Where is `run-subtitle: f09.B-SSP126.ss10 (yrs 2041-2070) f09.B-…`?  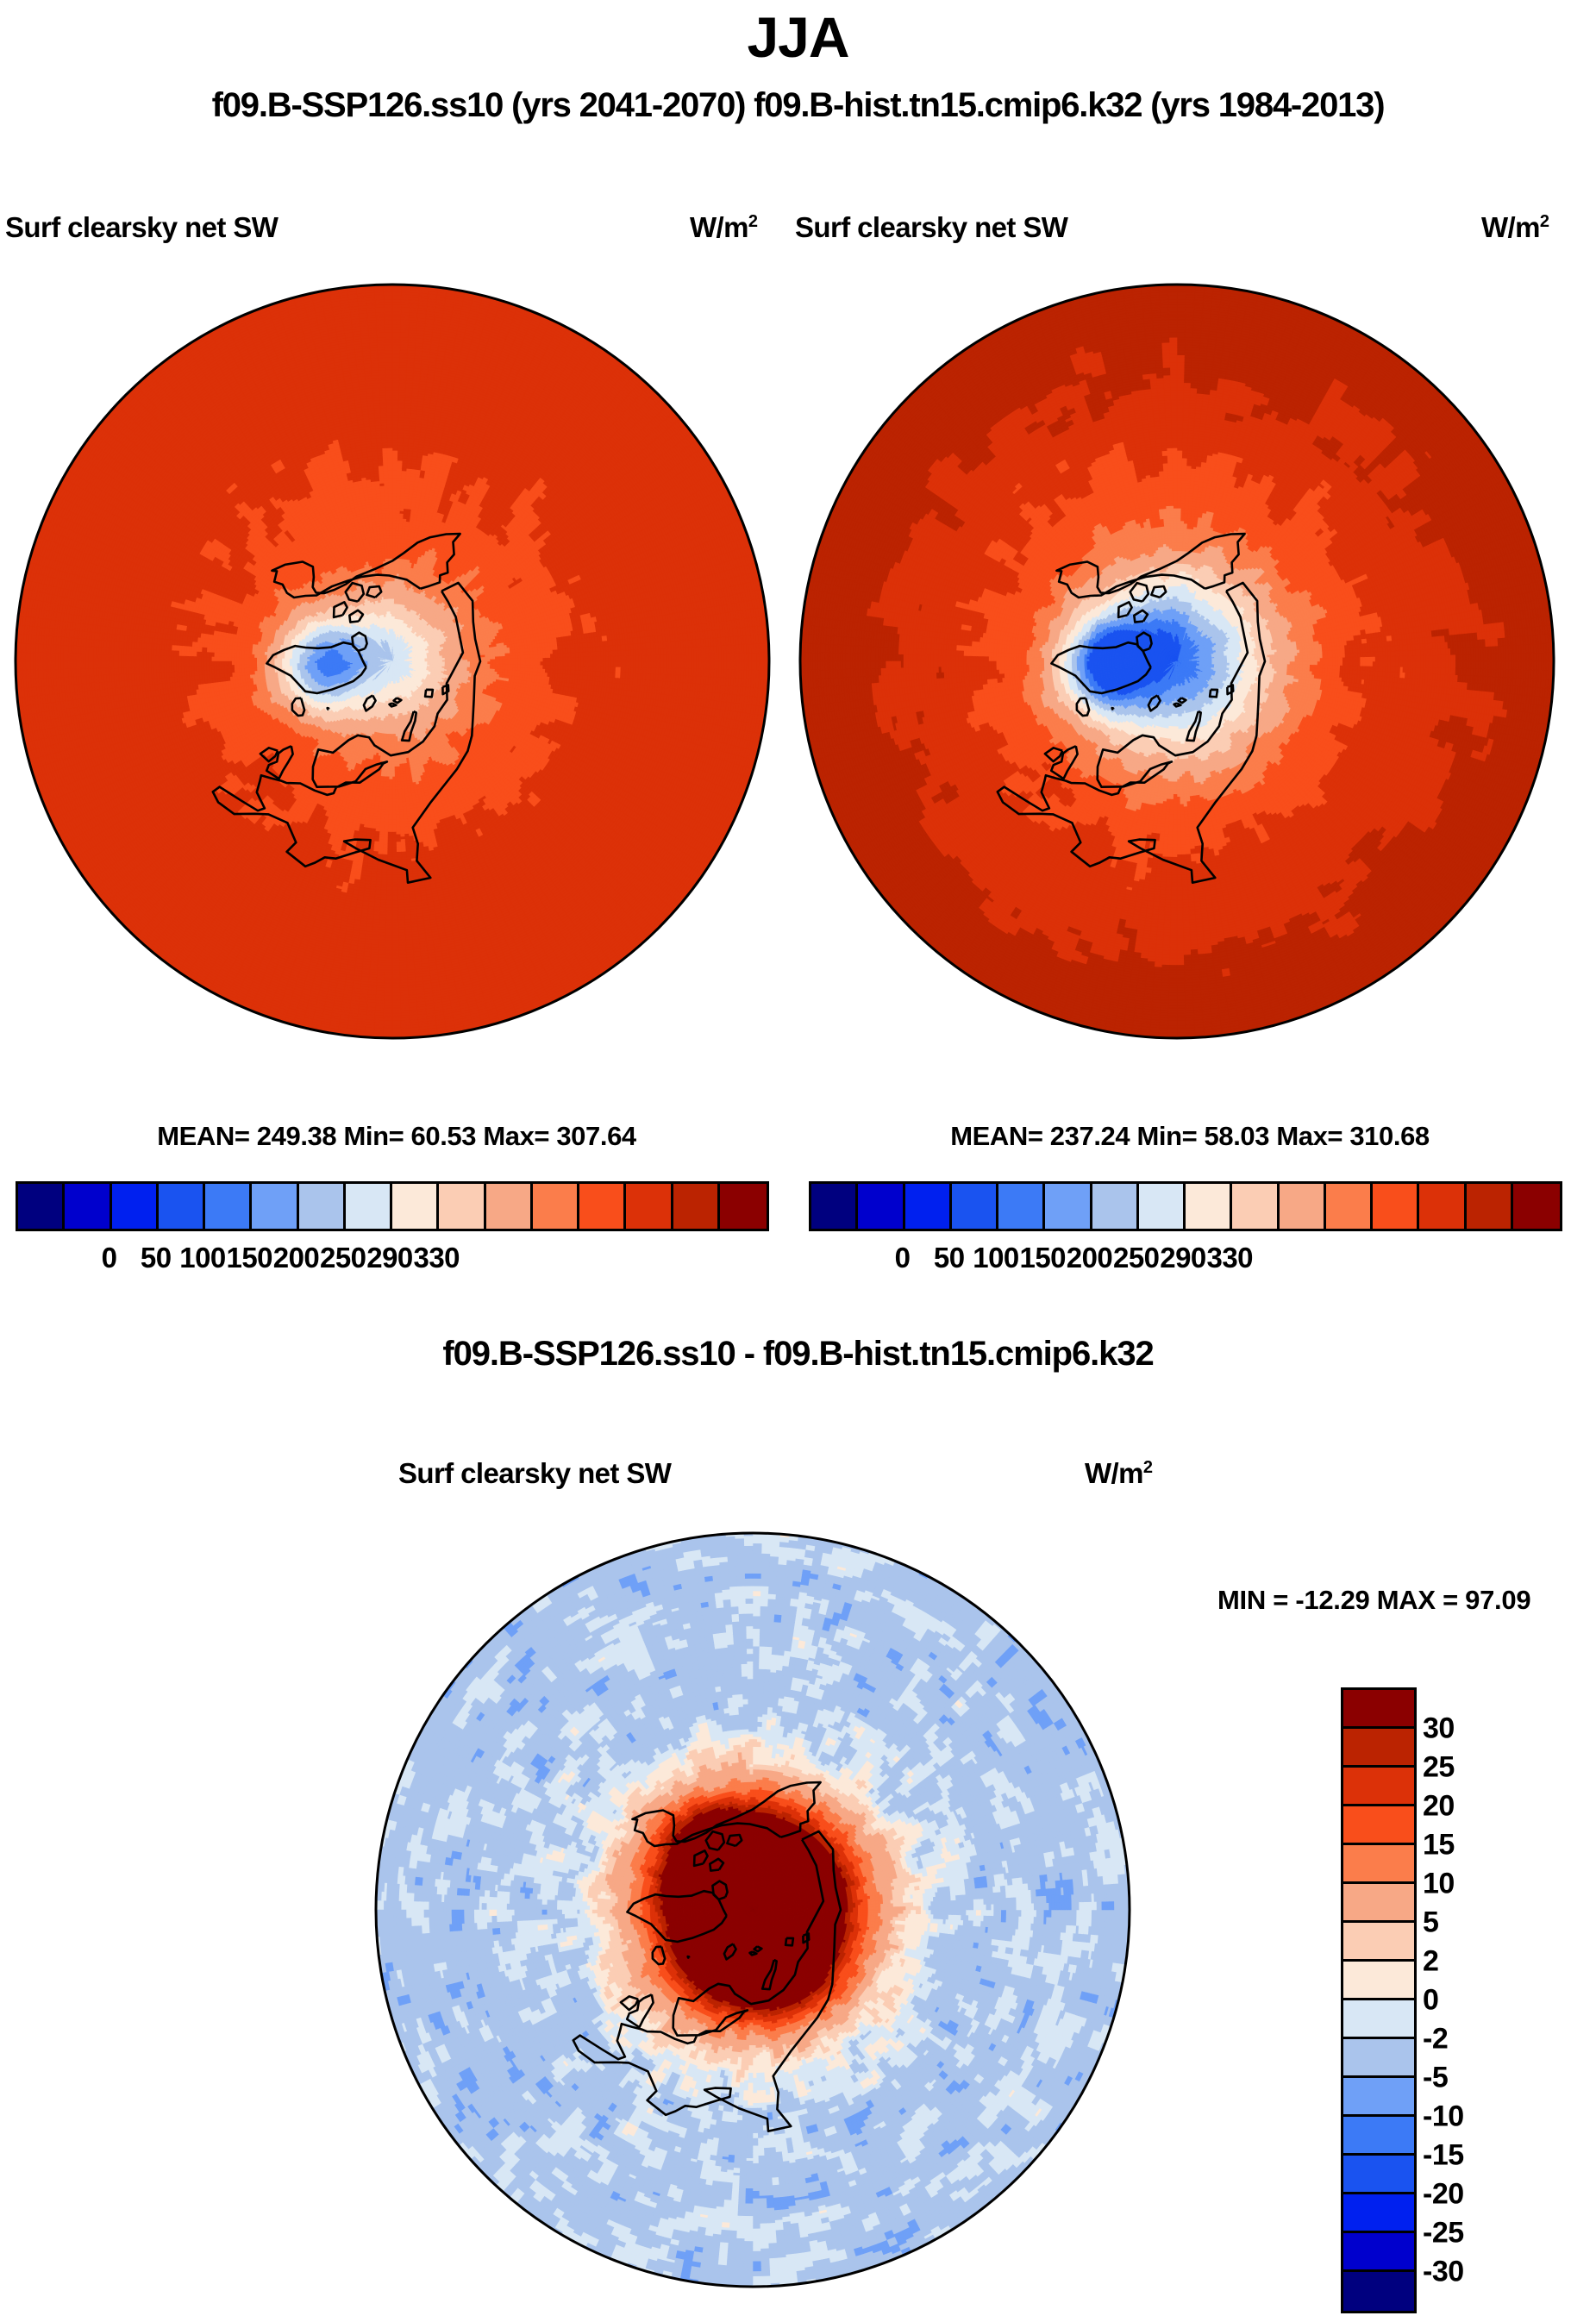
run-subtitle: f09.B-SSP126.ss10 (yrs 2041-2070) f09.B-… is located at coordinates (798, 105).